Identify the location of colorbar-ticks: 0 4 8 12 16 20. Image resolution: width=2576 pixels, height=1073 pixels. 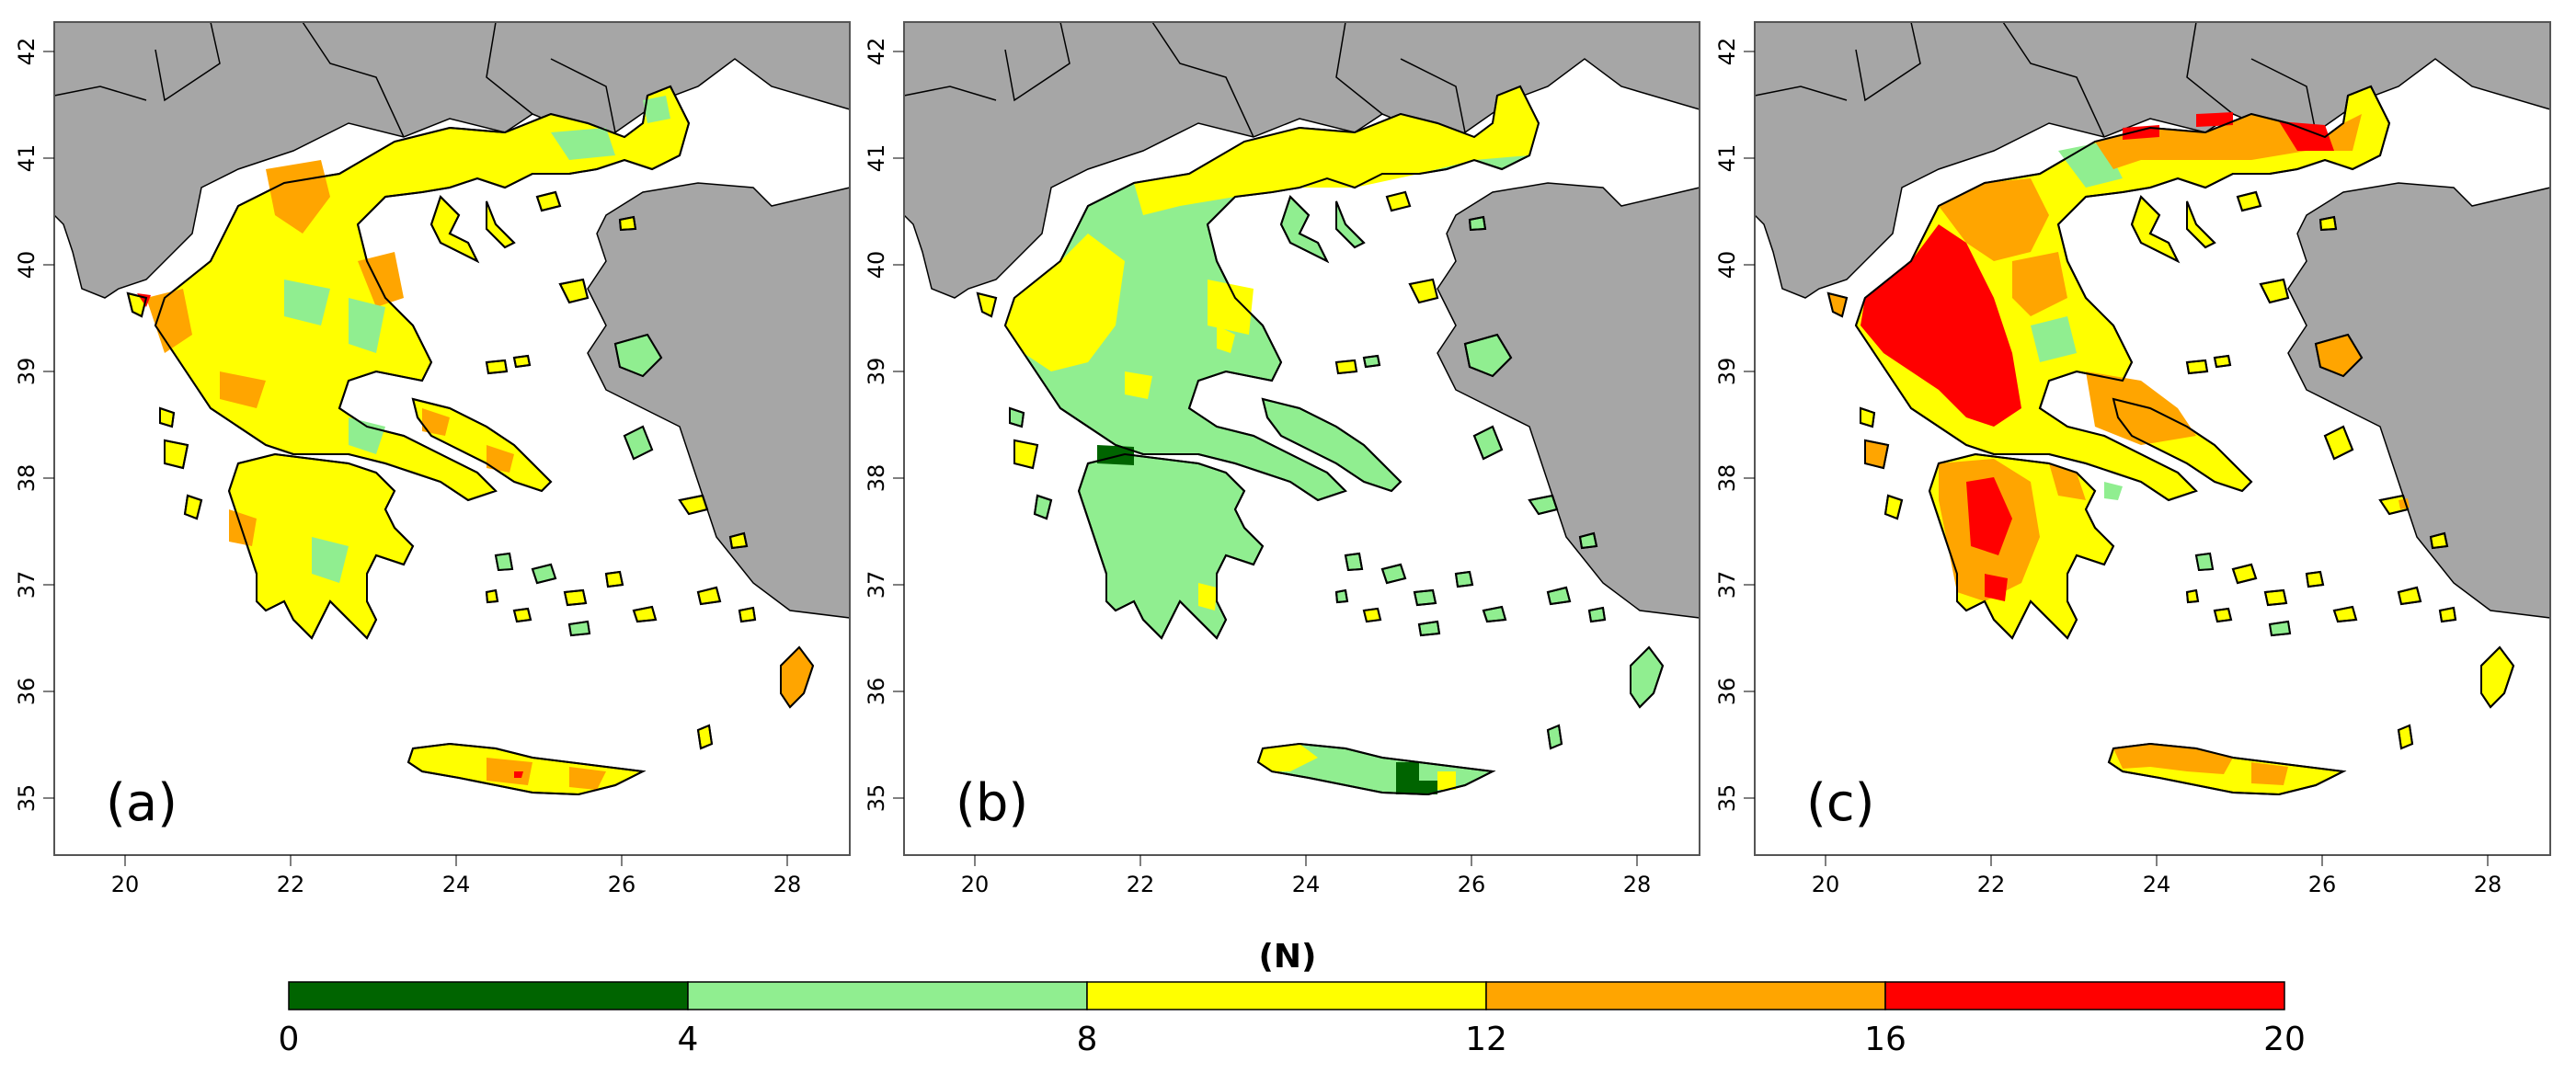
(1293, 1039).